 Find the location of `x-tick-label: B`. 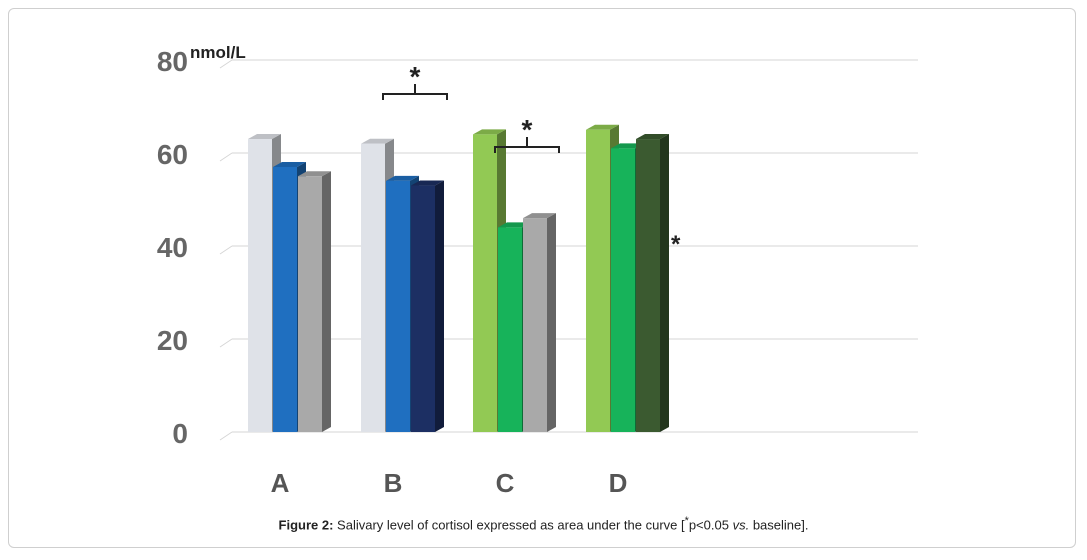

x-tick-label: B is located at coordinates (393, 483).